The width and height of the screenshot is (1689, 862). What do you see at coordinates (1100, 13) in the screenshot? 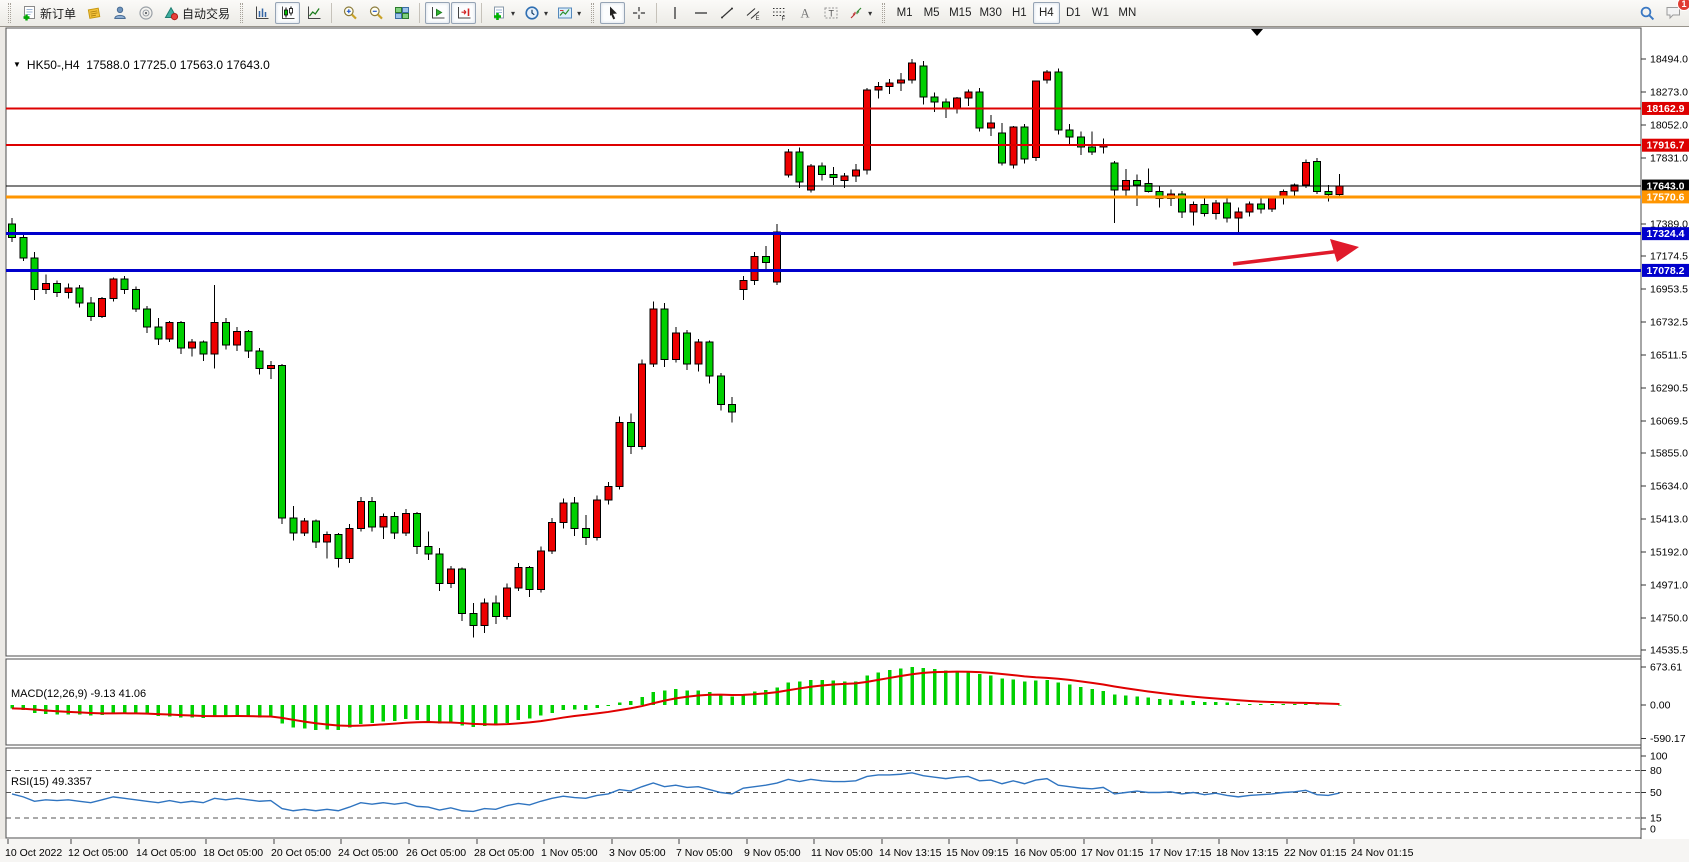
I see `timeframe-button-w1: W1` at bounding box center [1100, 13].